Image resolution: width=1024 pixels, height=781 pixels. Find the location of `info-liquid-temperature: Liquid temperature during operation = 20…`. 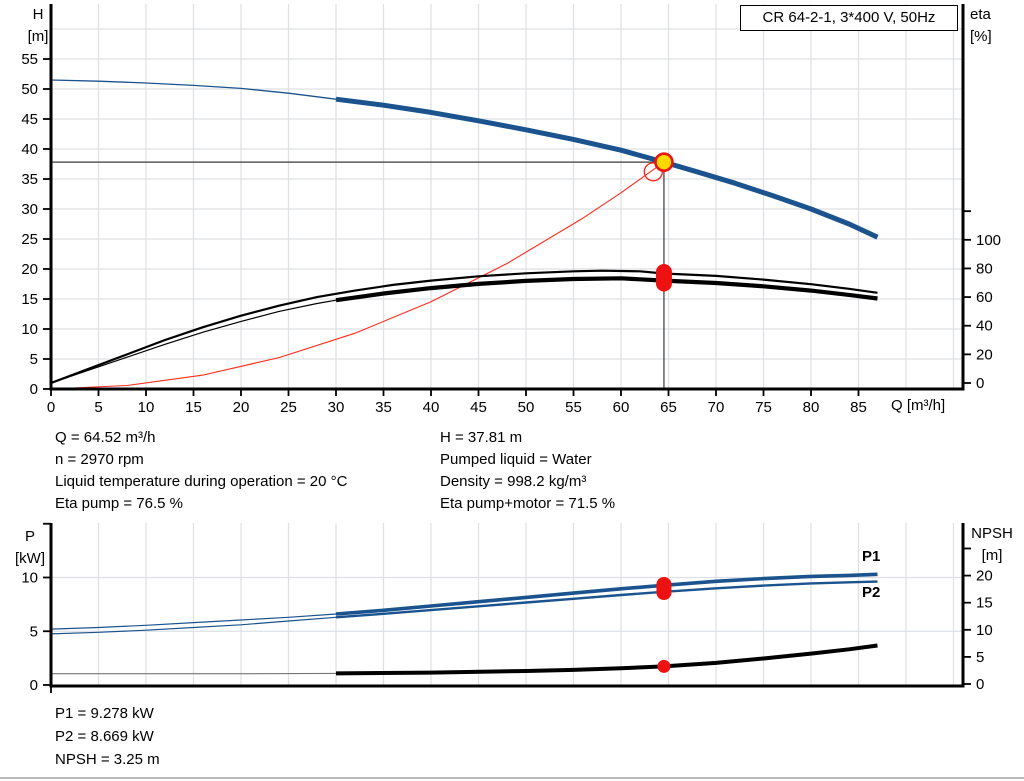

info-liquid-temperature: Liquid temperature during operation = 20… is located at coordinates (201, 481).